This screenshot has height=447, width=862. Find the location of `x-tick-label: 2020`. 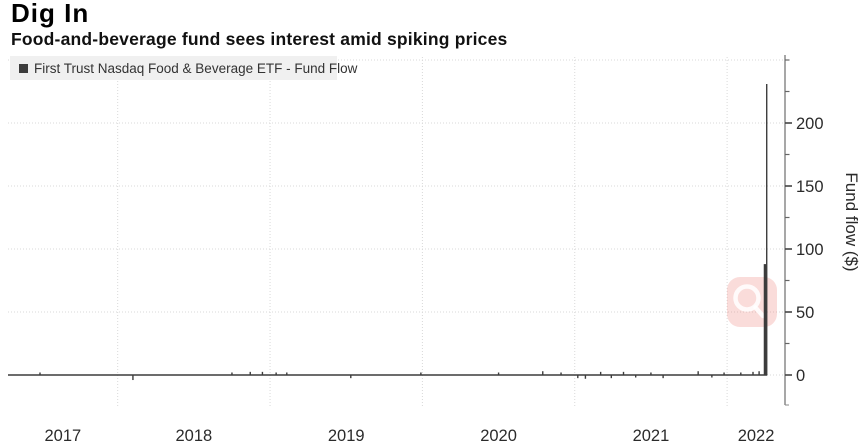

x-tick-label: 2020 is located at coordinates (498, 436).